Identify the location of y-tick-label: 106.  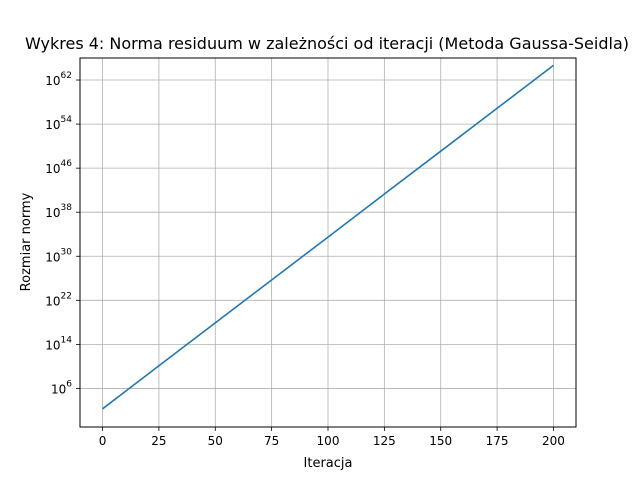
(61, 387).